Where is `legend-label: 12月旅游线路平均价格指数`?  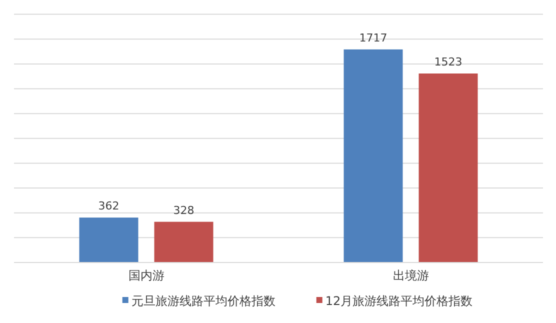
legend-label: 12月旅游线路平均价格指数 is located at coordinates (399, 301).